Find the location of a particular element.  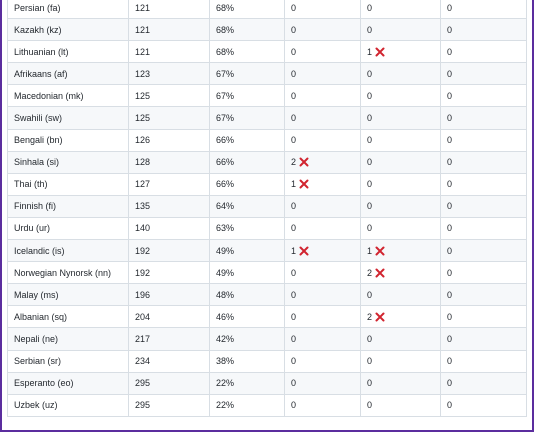

count-cell: 217 is located at coordinates (169, 339).